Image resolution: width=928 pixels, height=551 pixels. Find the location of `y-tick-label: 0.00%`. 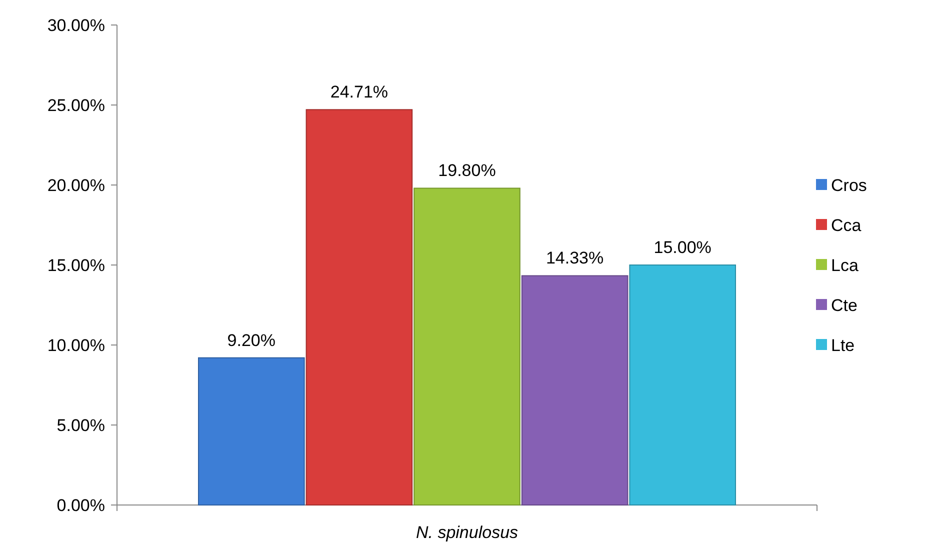

y-tick-label: 0.00% is located at coordinates (80, 505).